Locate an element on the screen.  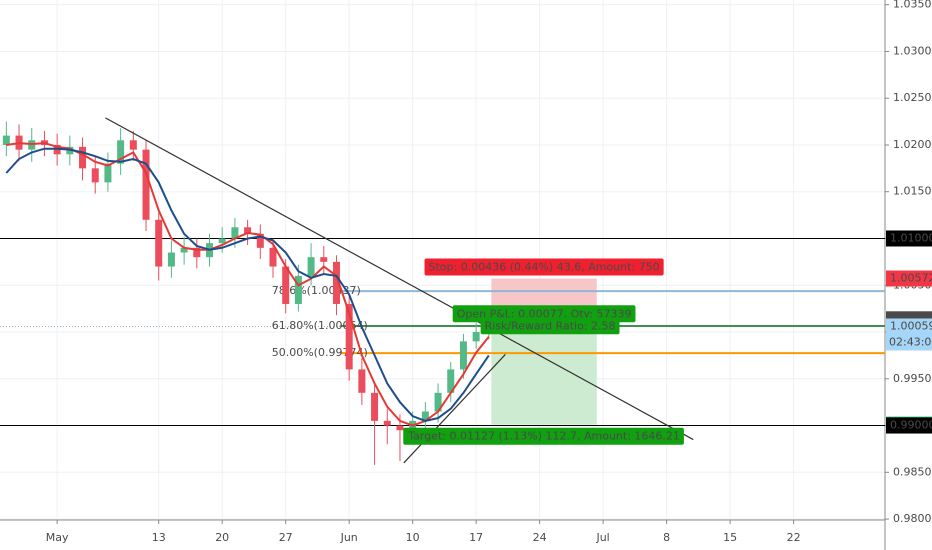
ratio-label-bg is located at coordinates (550, 326).